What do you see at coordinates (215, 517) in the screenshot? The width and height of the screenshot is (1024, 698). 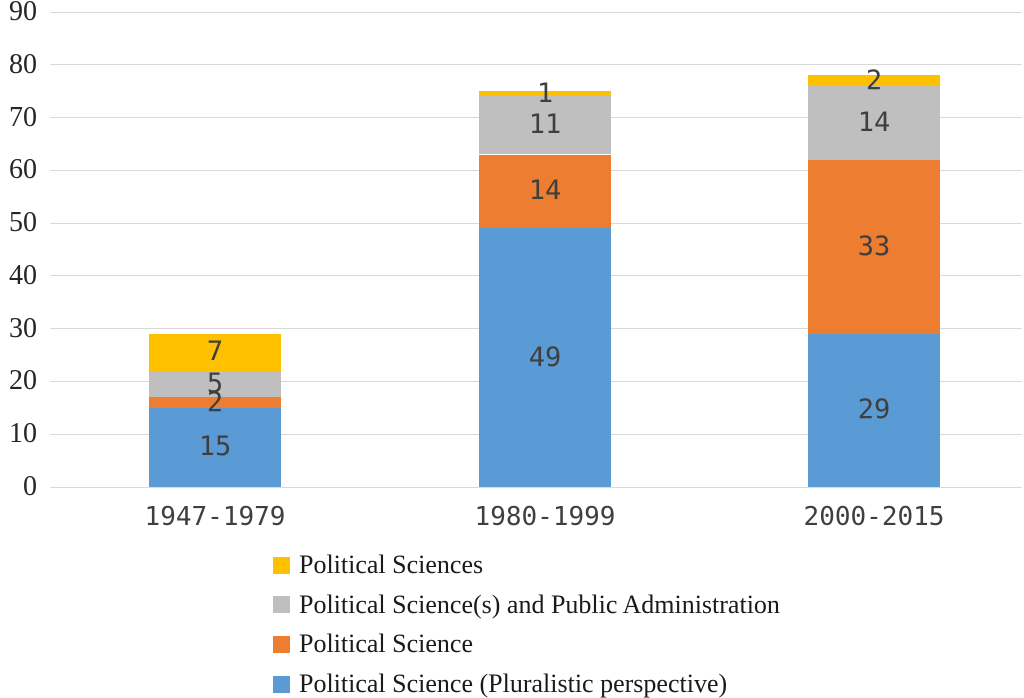 I see `x-axis-category-label: 1947-1979` at bounding box center [215, 517].